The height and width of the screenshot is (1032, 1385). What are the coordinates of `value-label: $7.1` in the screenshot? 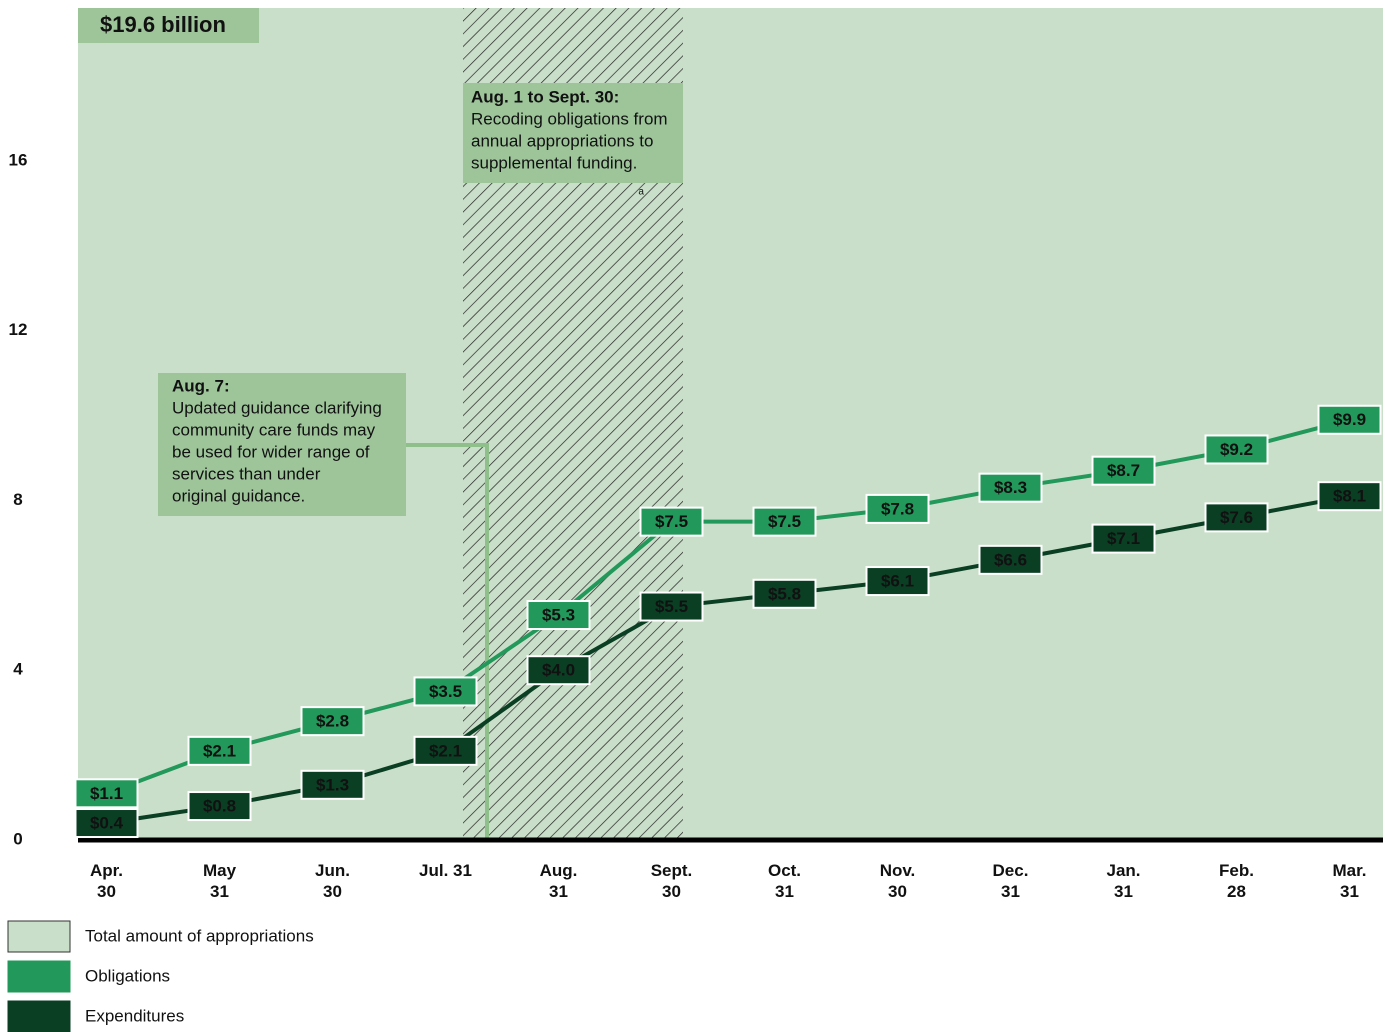 It's located at (1123, 538).